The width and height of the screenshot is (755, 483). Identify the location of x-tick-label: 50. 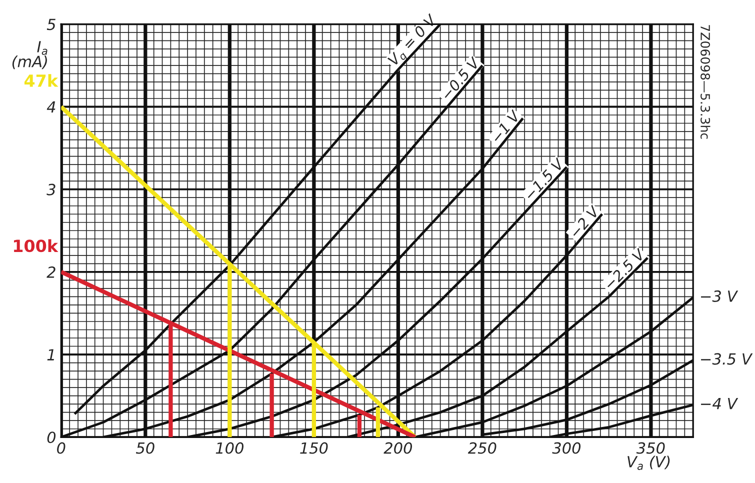
(145, 448).